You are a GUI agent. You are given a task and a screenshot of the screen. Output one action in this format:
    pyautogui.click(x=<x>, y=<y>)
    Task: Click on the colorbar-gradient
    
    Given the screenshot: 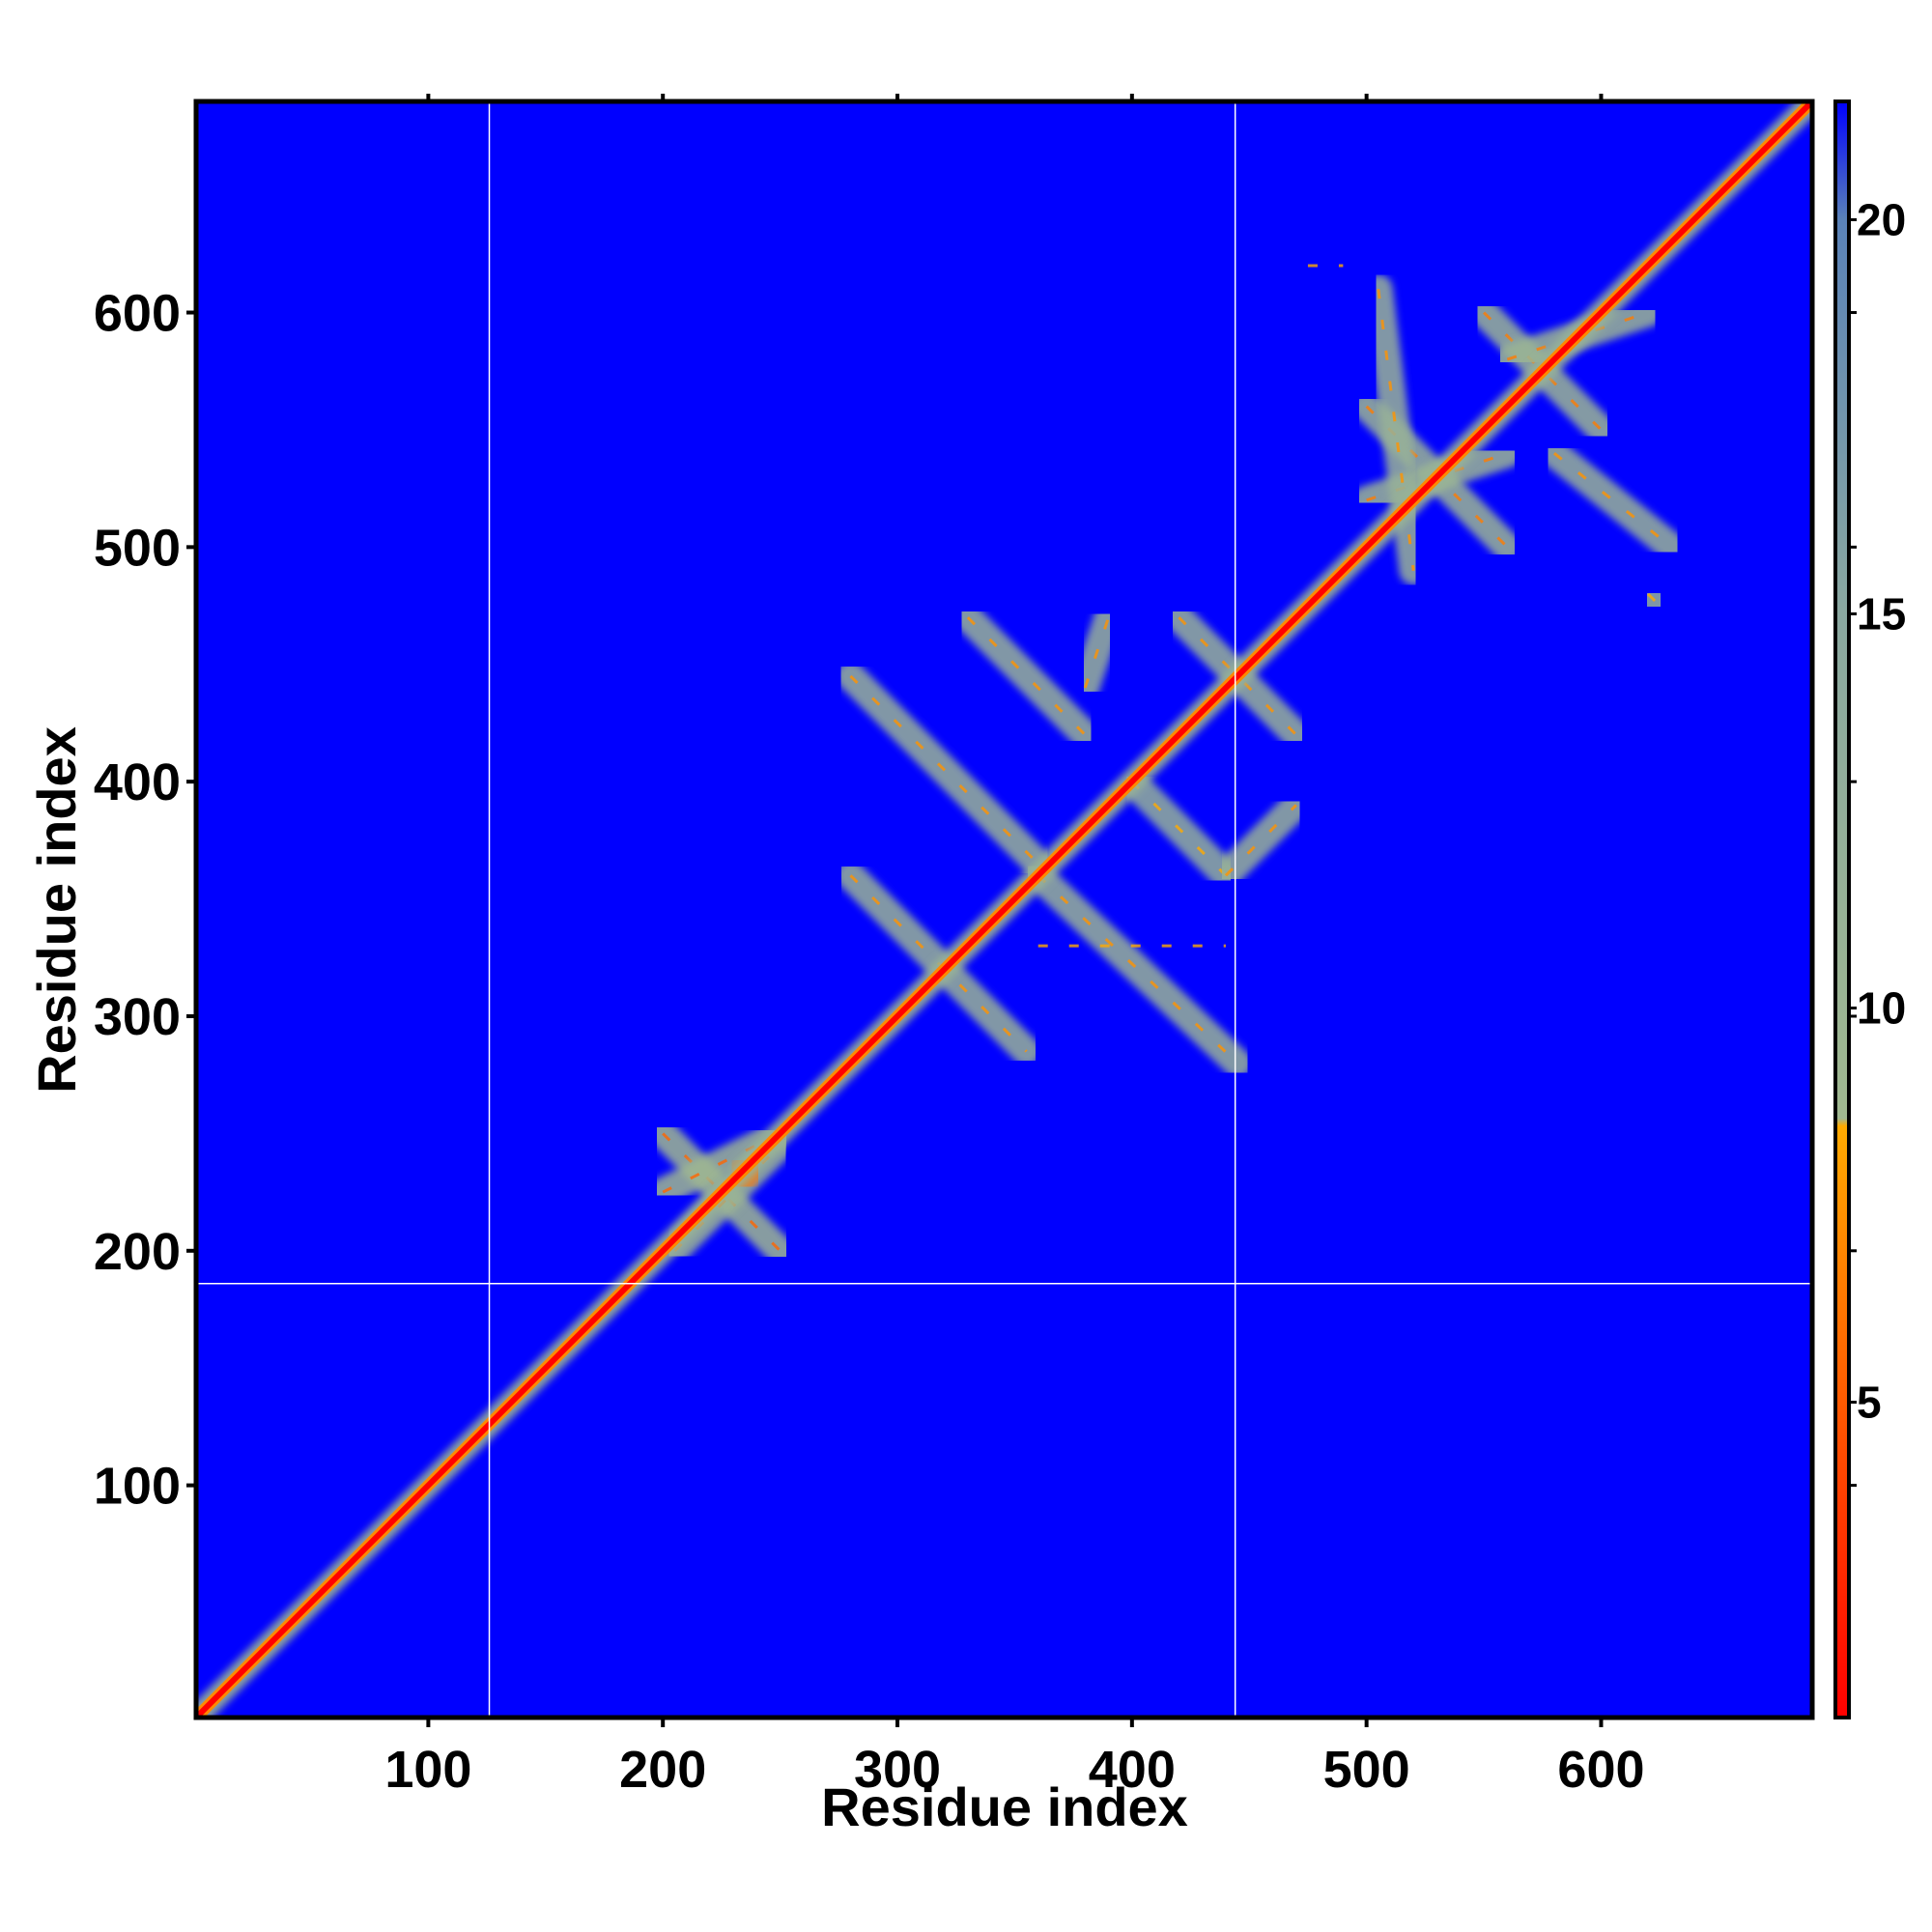 What is the action you would take?
    pyautogui.click(x=1842, y=909)
    